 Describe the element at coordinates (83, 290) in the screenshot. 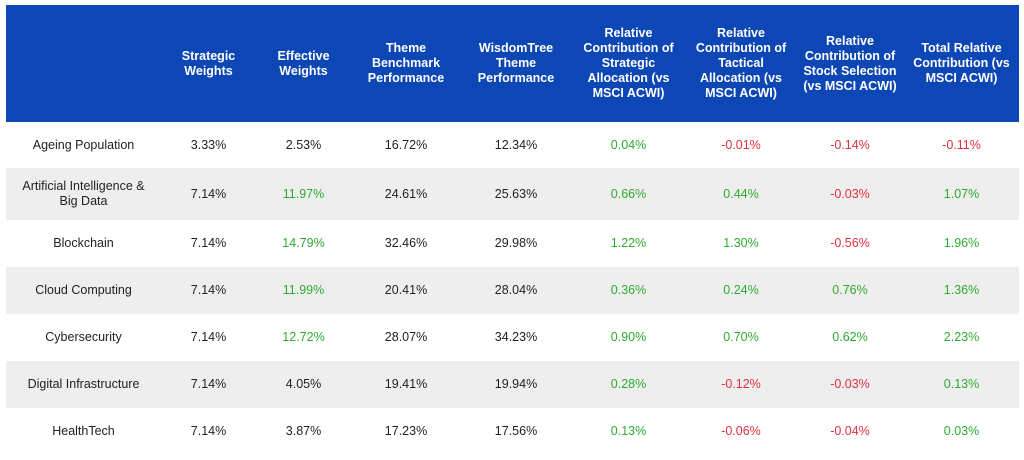

I see `cell-theme-name: Cloud Computing` at that location.